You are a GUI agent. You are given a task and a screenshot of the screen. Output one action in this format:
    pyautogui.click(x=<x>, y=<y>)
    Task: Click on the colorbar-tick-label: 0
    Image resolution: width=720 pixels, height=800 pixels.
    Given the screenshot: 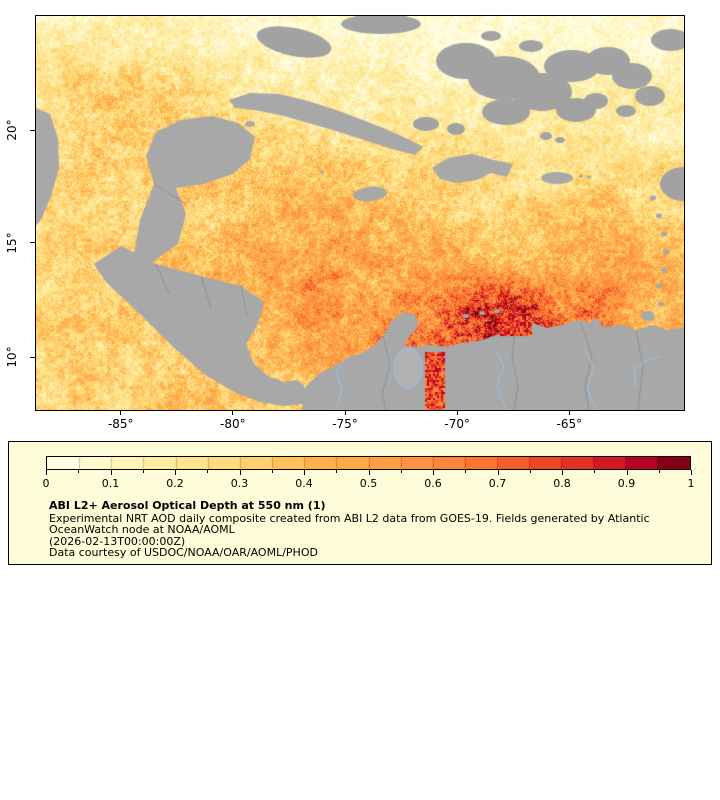 What is the action you would take?
    pyautogui.click(x=46, y=483)
    